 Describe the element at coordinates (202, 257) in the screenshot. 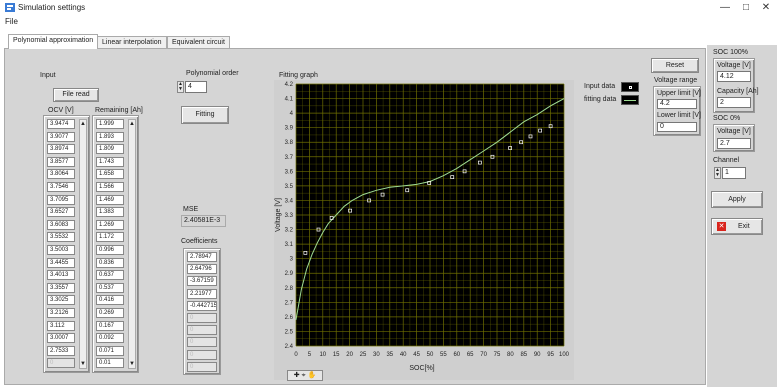

I see `coefficient-cell: 2.78947` at that location.